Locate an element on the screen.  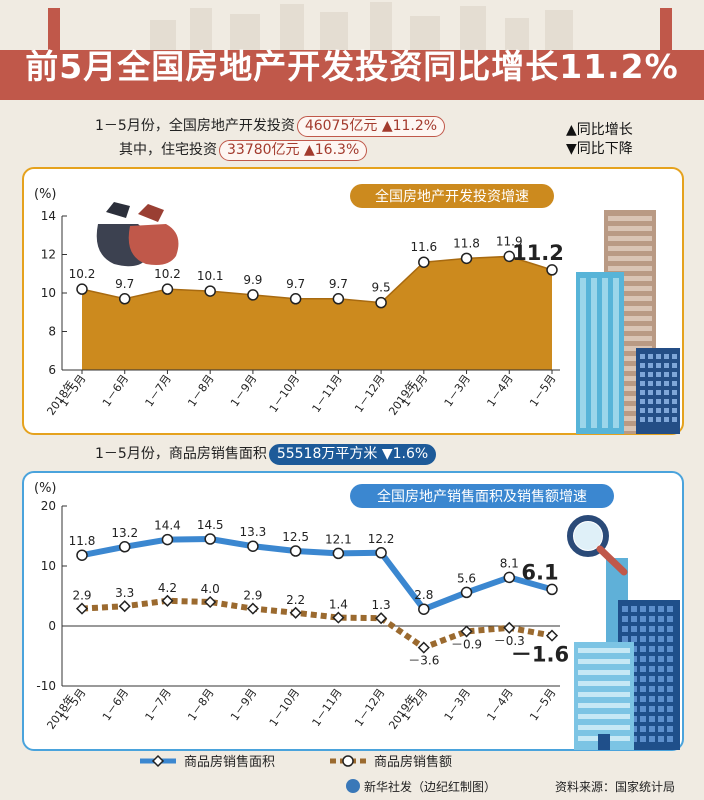
footer-source: 资料来源：国家统计局 is located at coordinates (615, 787).